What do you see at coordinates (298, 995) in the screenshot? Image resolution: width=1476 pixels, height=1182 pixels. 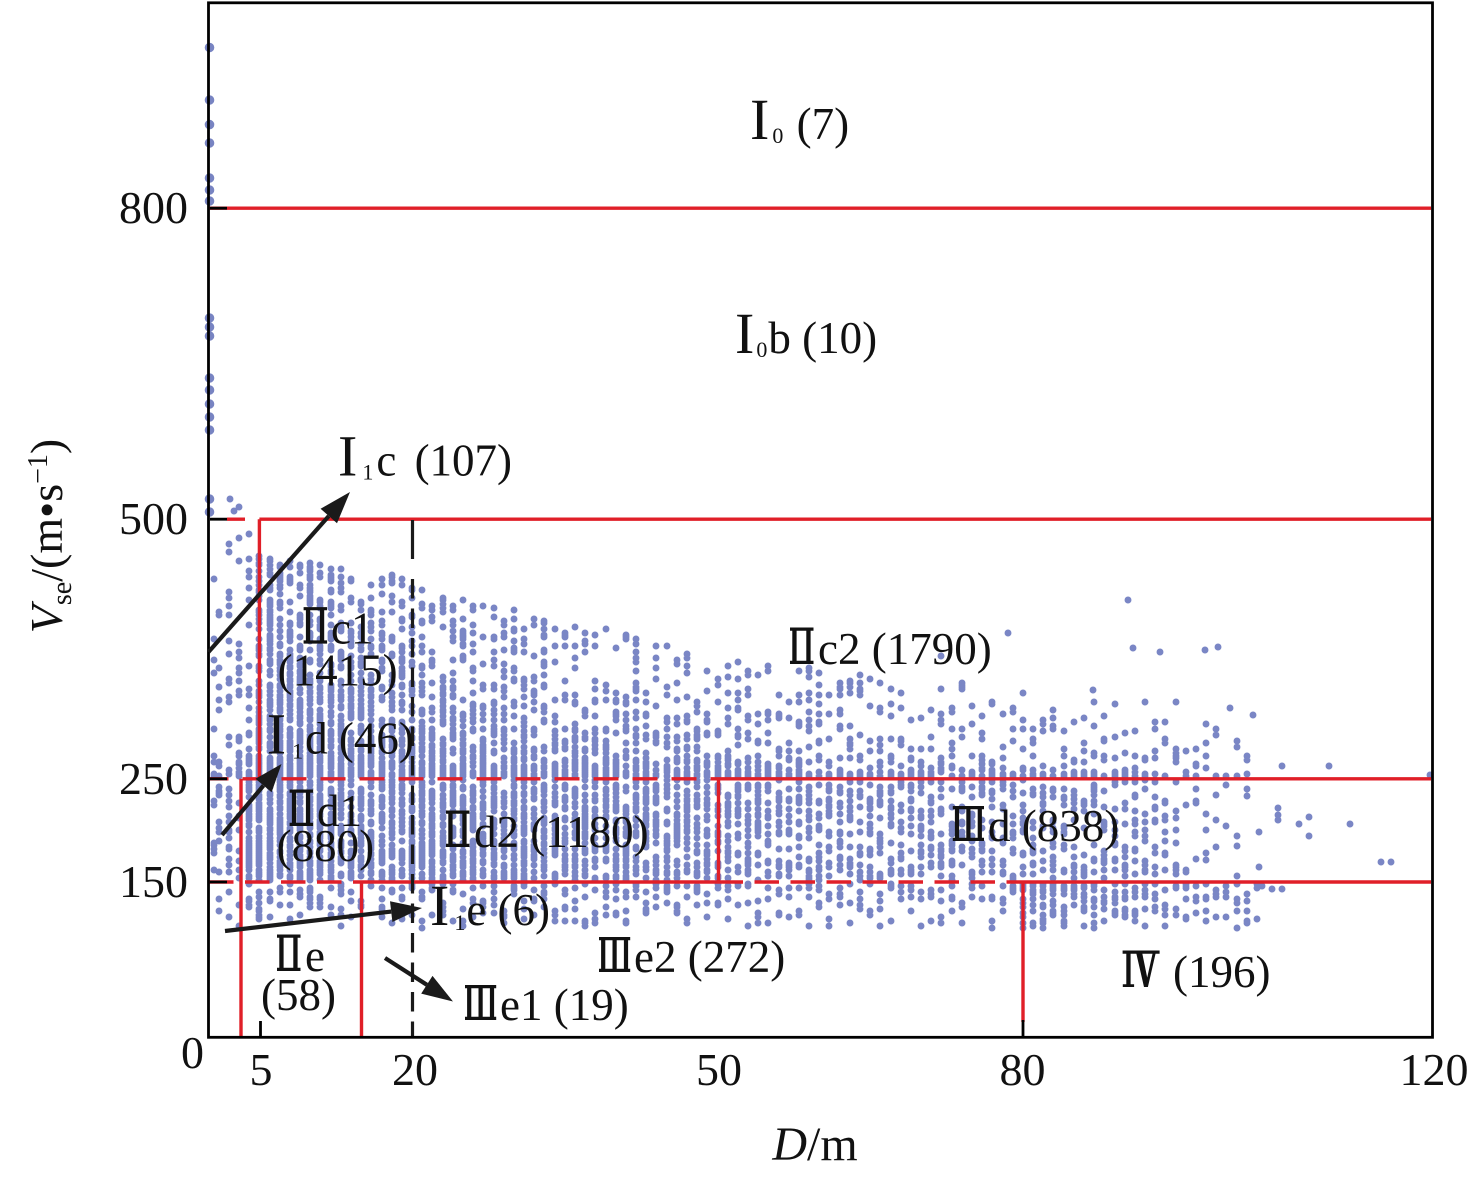 I see `svg-text: (58)` at bounding box center [298, 995].